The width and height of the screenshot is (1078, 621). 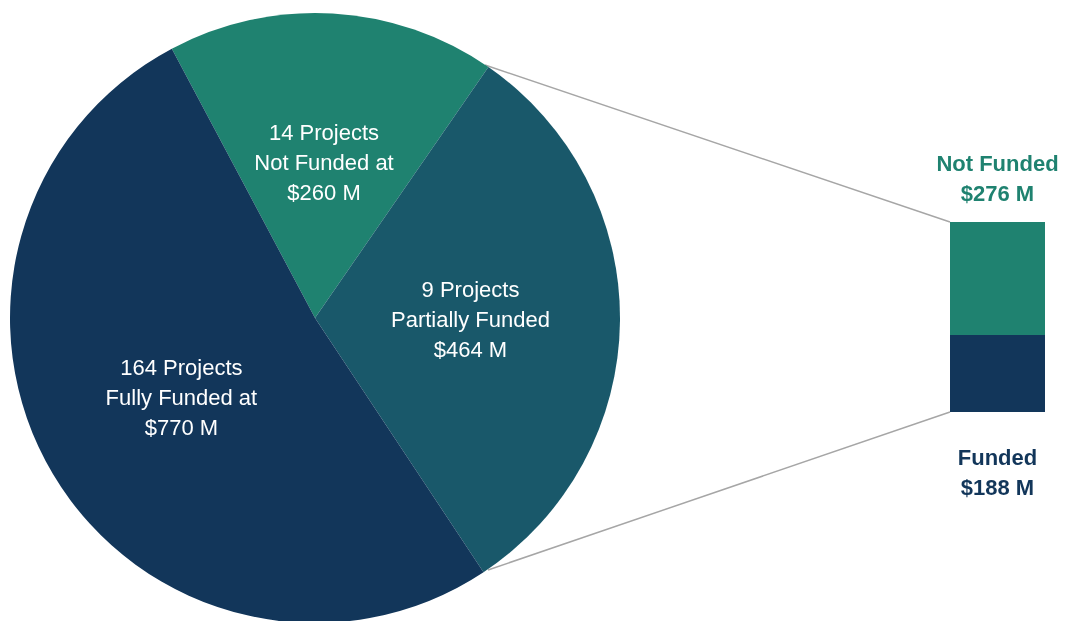 What do you see at coordinates (997, 163) in the screenshot?
I see `text: Not Funded` at bounding box center [997, 163].